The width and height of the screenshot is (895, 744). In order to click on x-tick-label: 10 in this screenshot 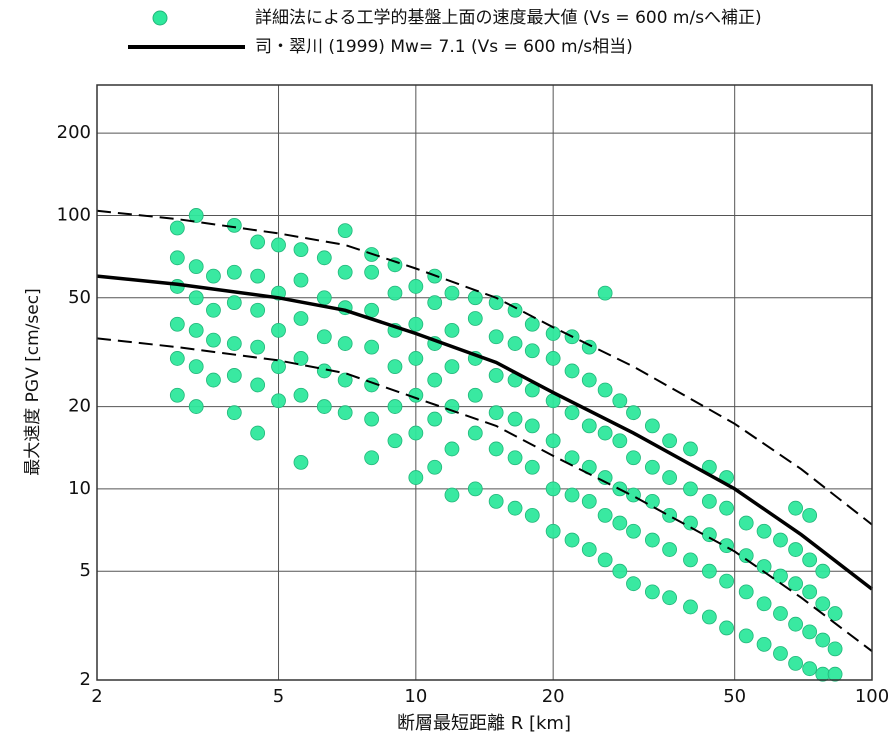, I will do `click(415, 696)`.